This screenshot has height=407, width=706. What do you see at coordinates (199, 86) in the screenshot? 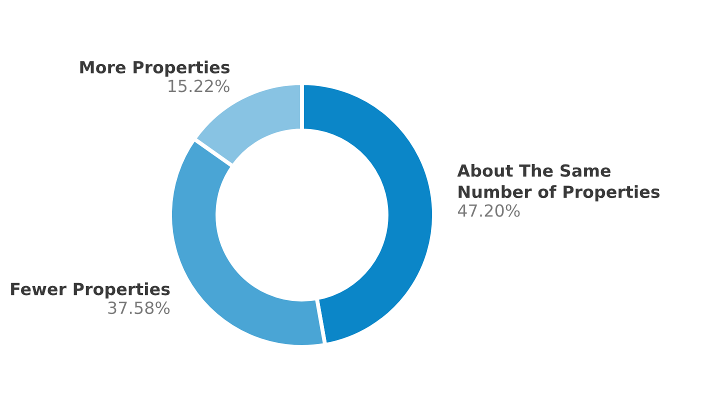
I see `data-label: 15.22%` at bounding box center [199, 86].